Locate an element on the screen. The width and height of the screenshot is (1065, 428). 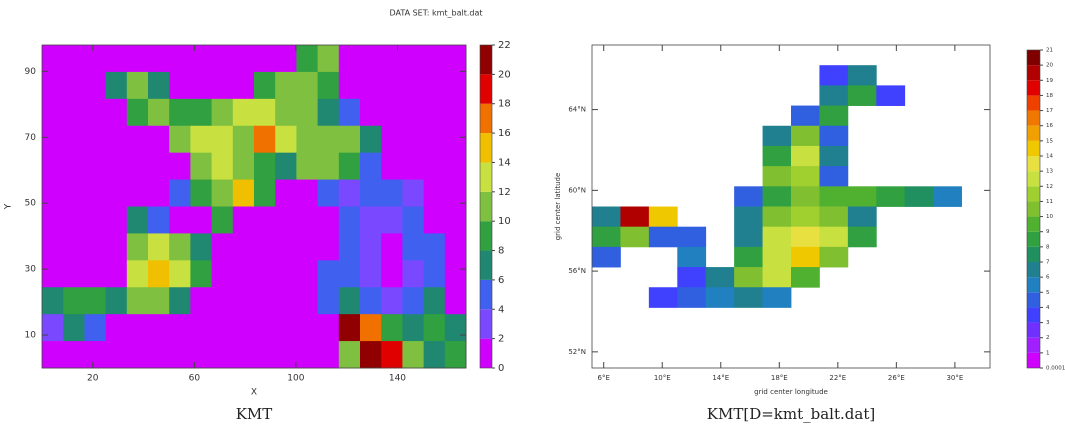
x-tick-label: 100 is located at coordinates (295, 379).